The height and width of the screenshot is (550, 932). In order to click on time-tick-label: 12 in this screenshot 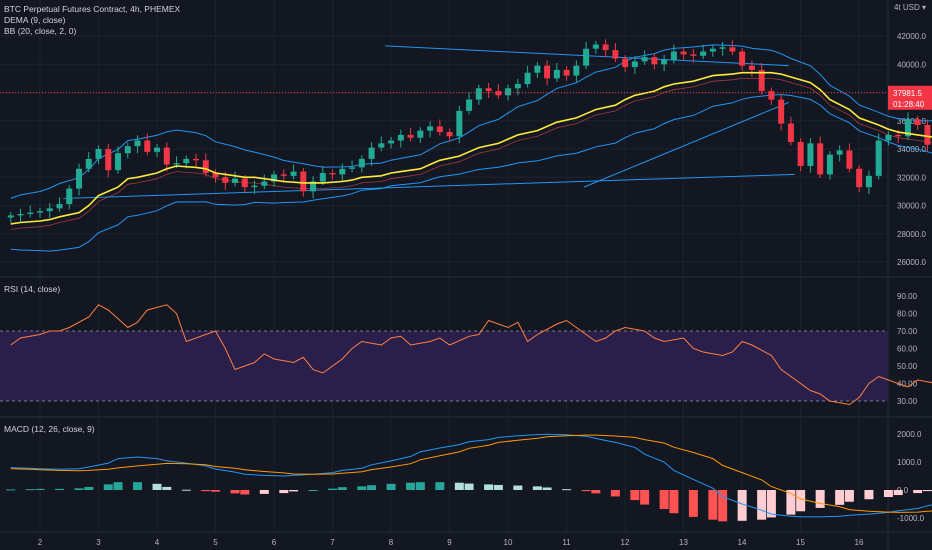, I will do `click(625, 542)`.